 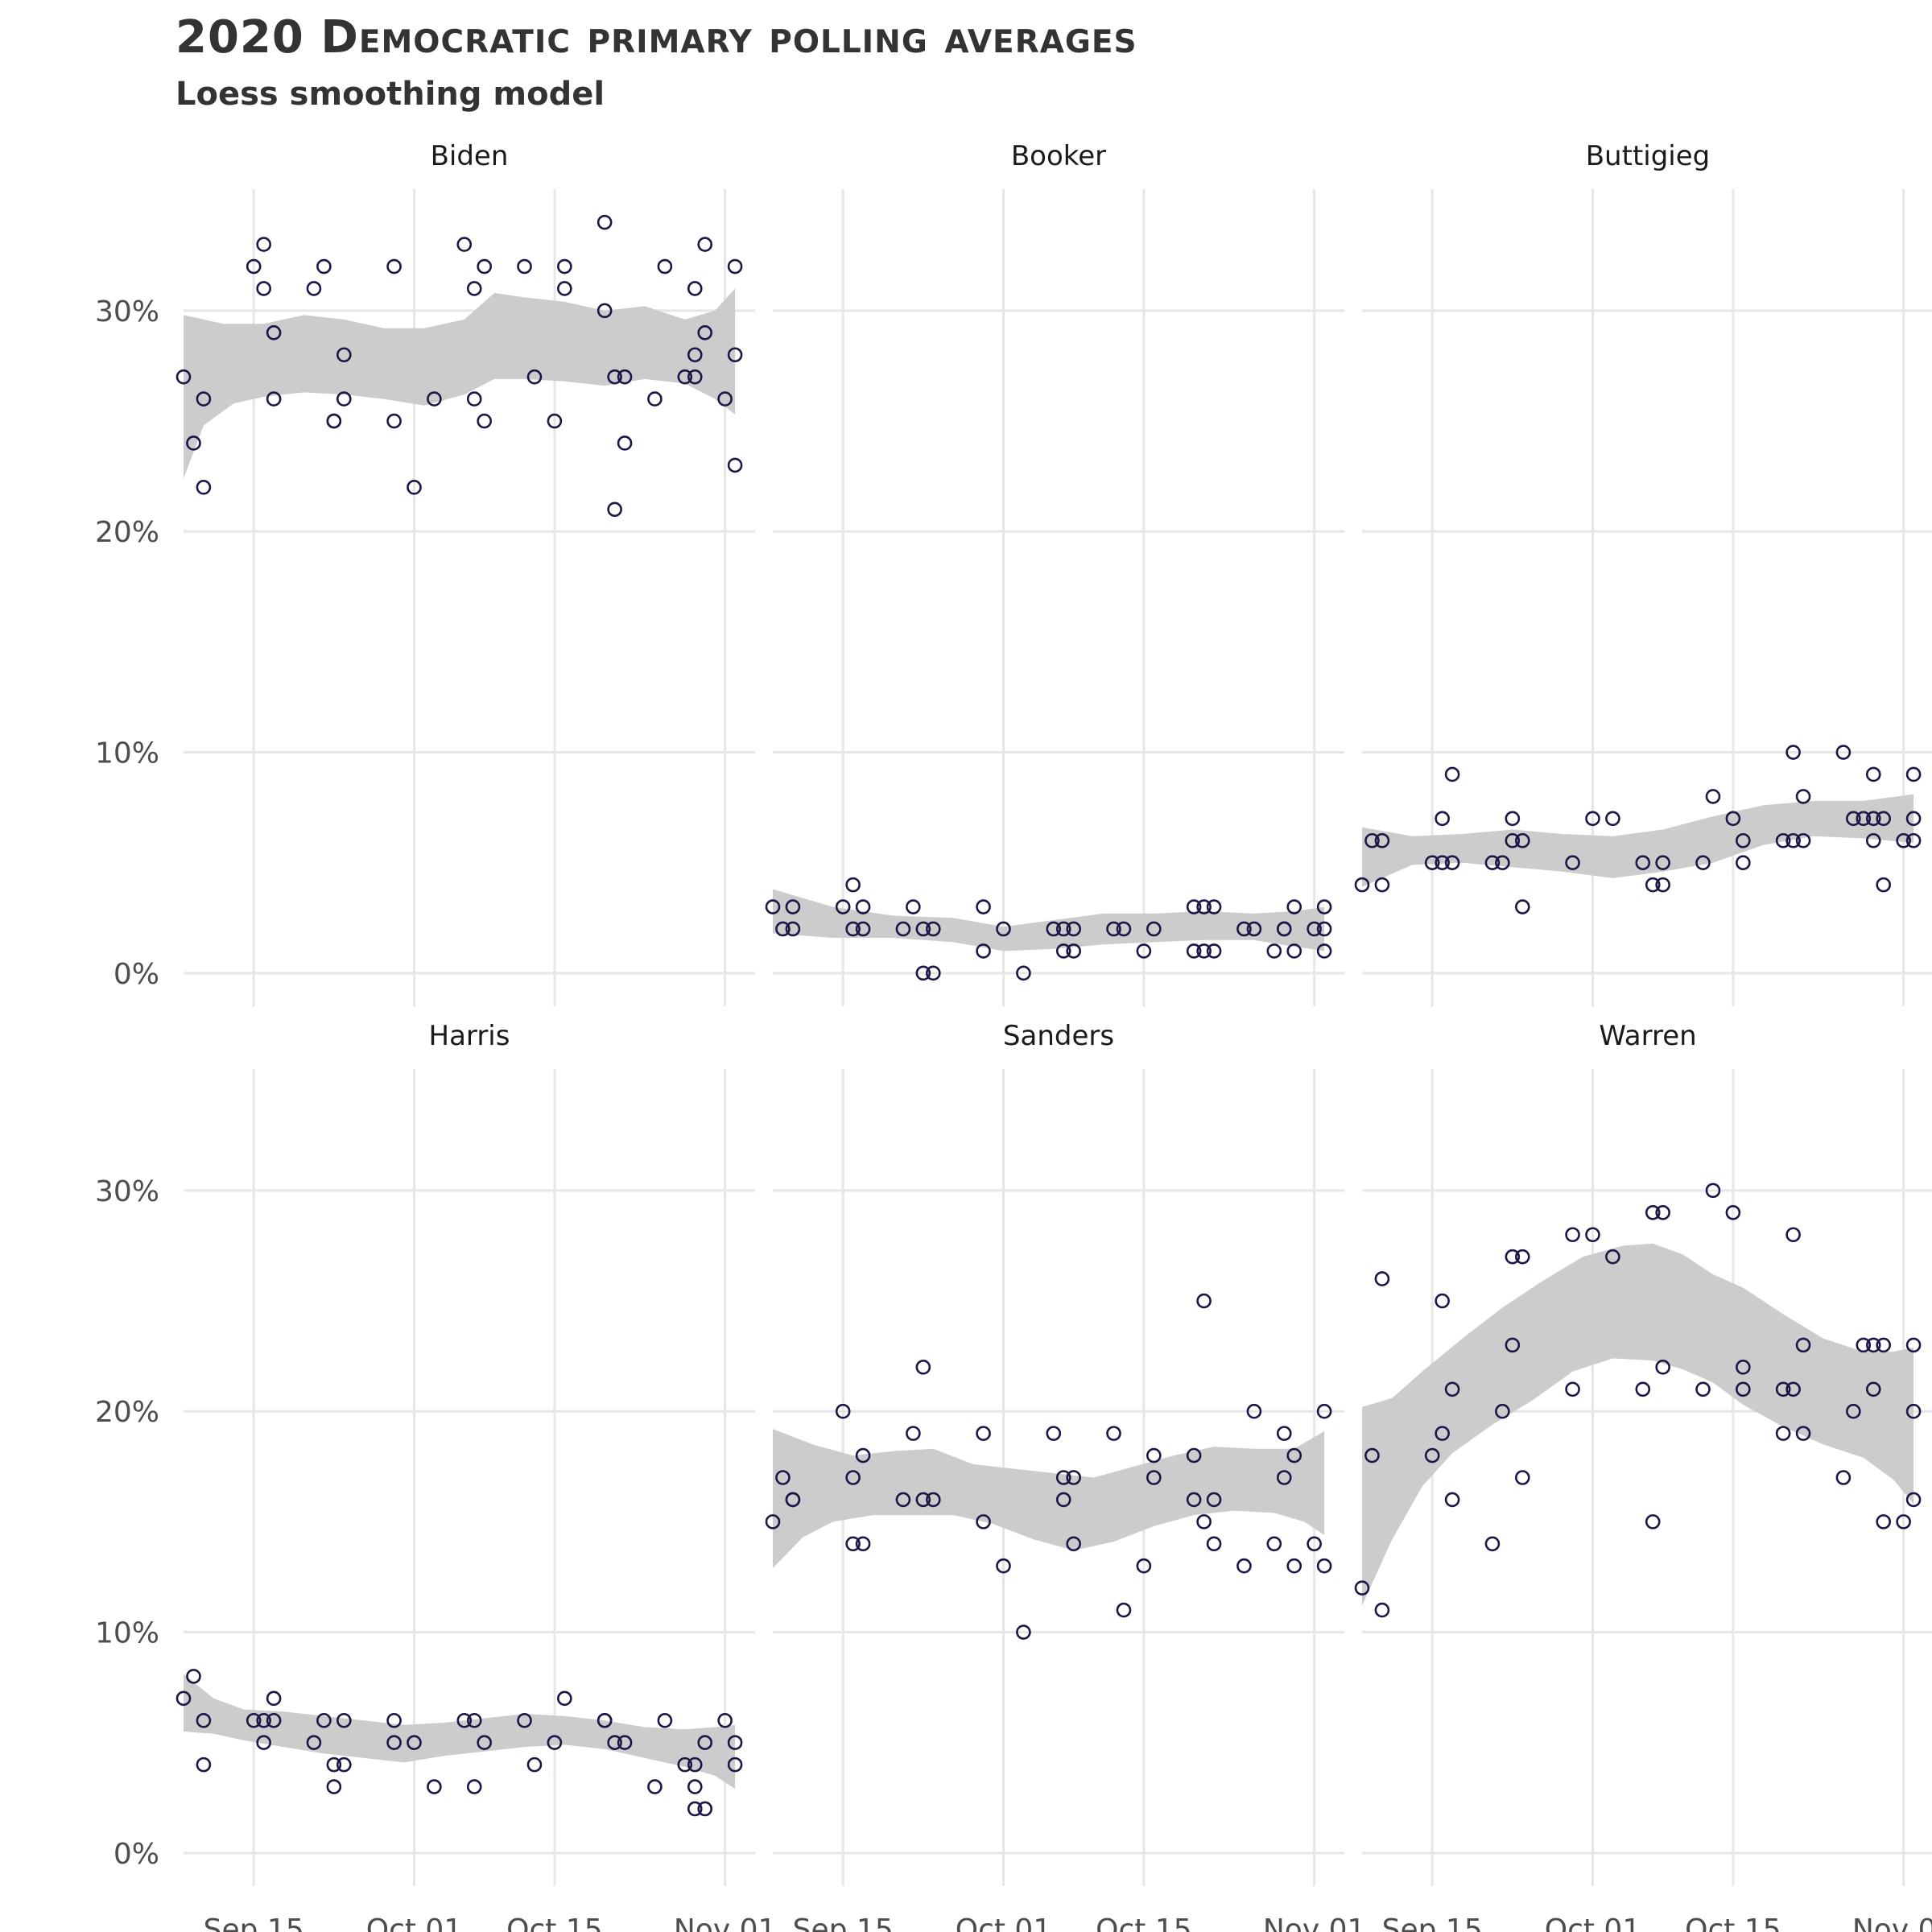 What do you see at coordinates (1058, 1036) in the screenshot?
I see `facet-label: Sanders` at bounding box center [1058, 1036].